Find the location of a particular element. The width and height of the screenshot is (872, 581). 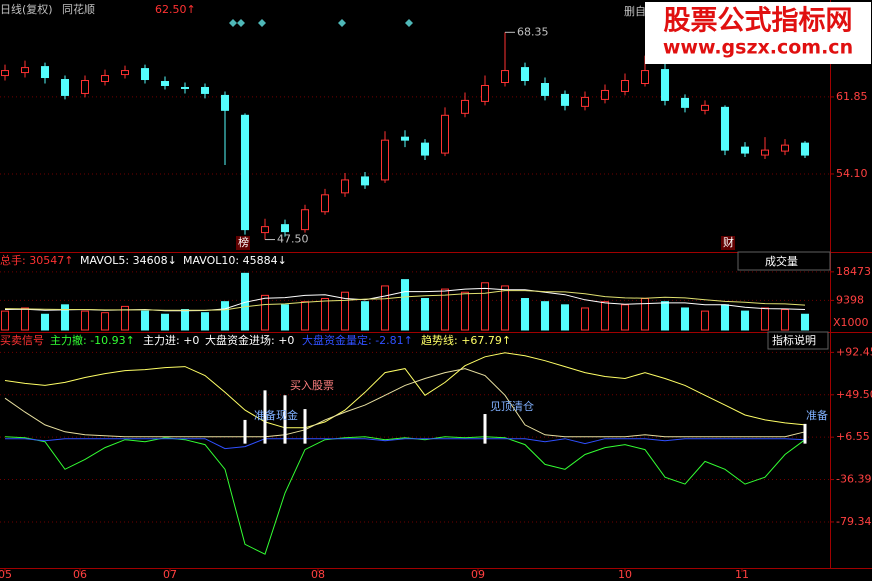

menu-label: 成交量 is located at coordinates (781, 261).